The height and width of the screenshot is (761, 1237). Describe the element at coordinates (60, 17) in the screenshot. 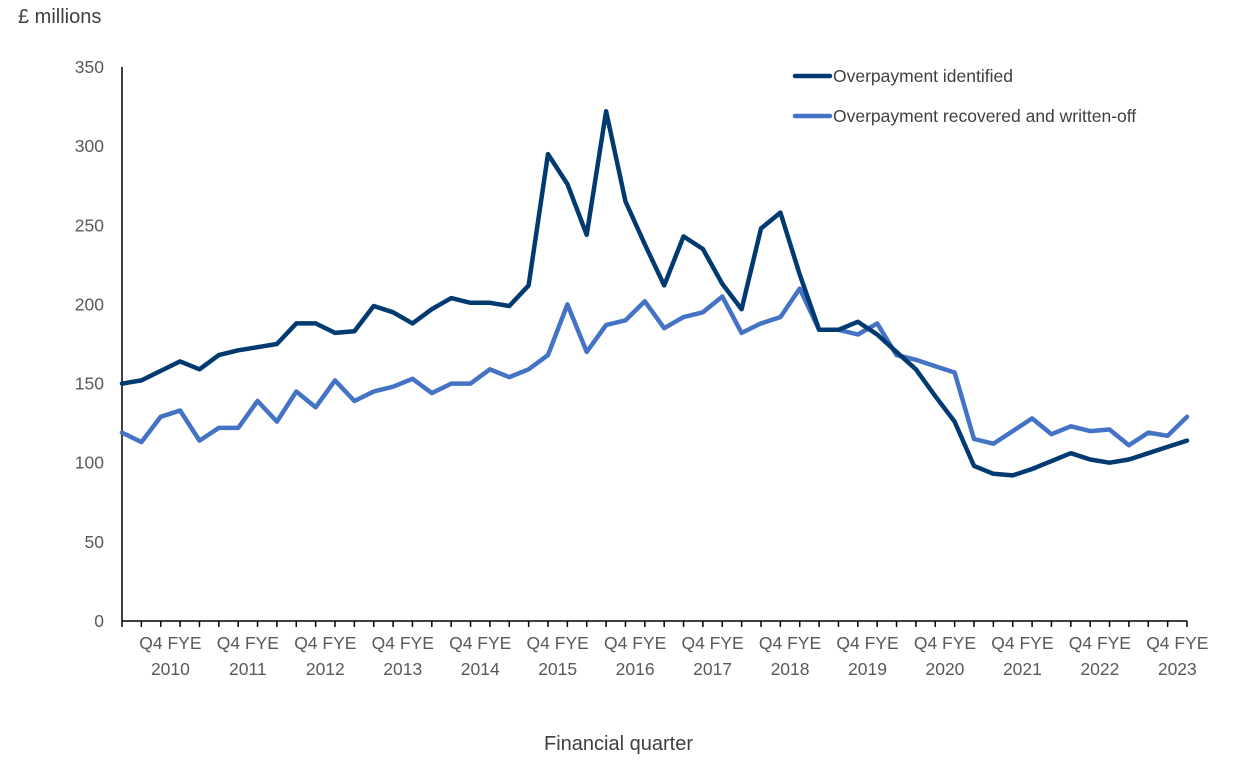

I see `y-axis-label: £ millions` at that location.